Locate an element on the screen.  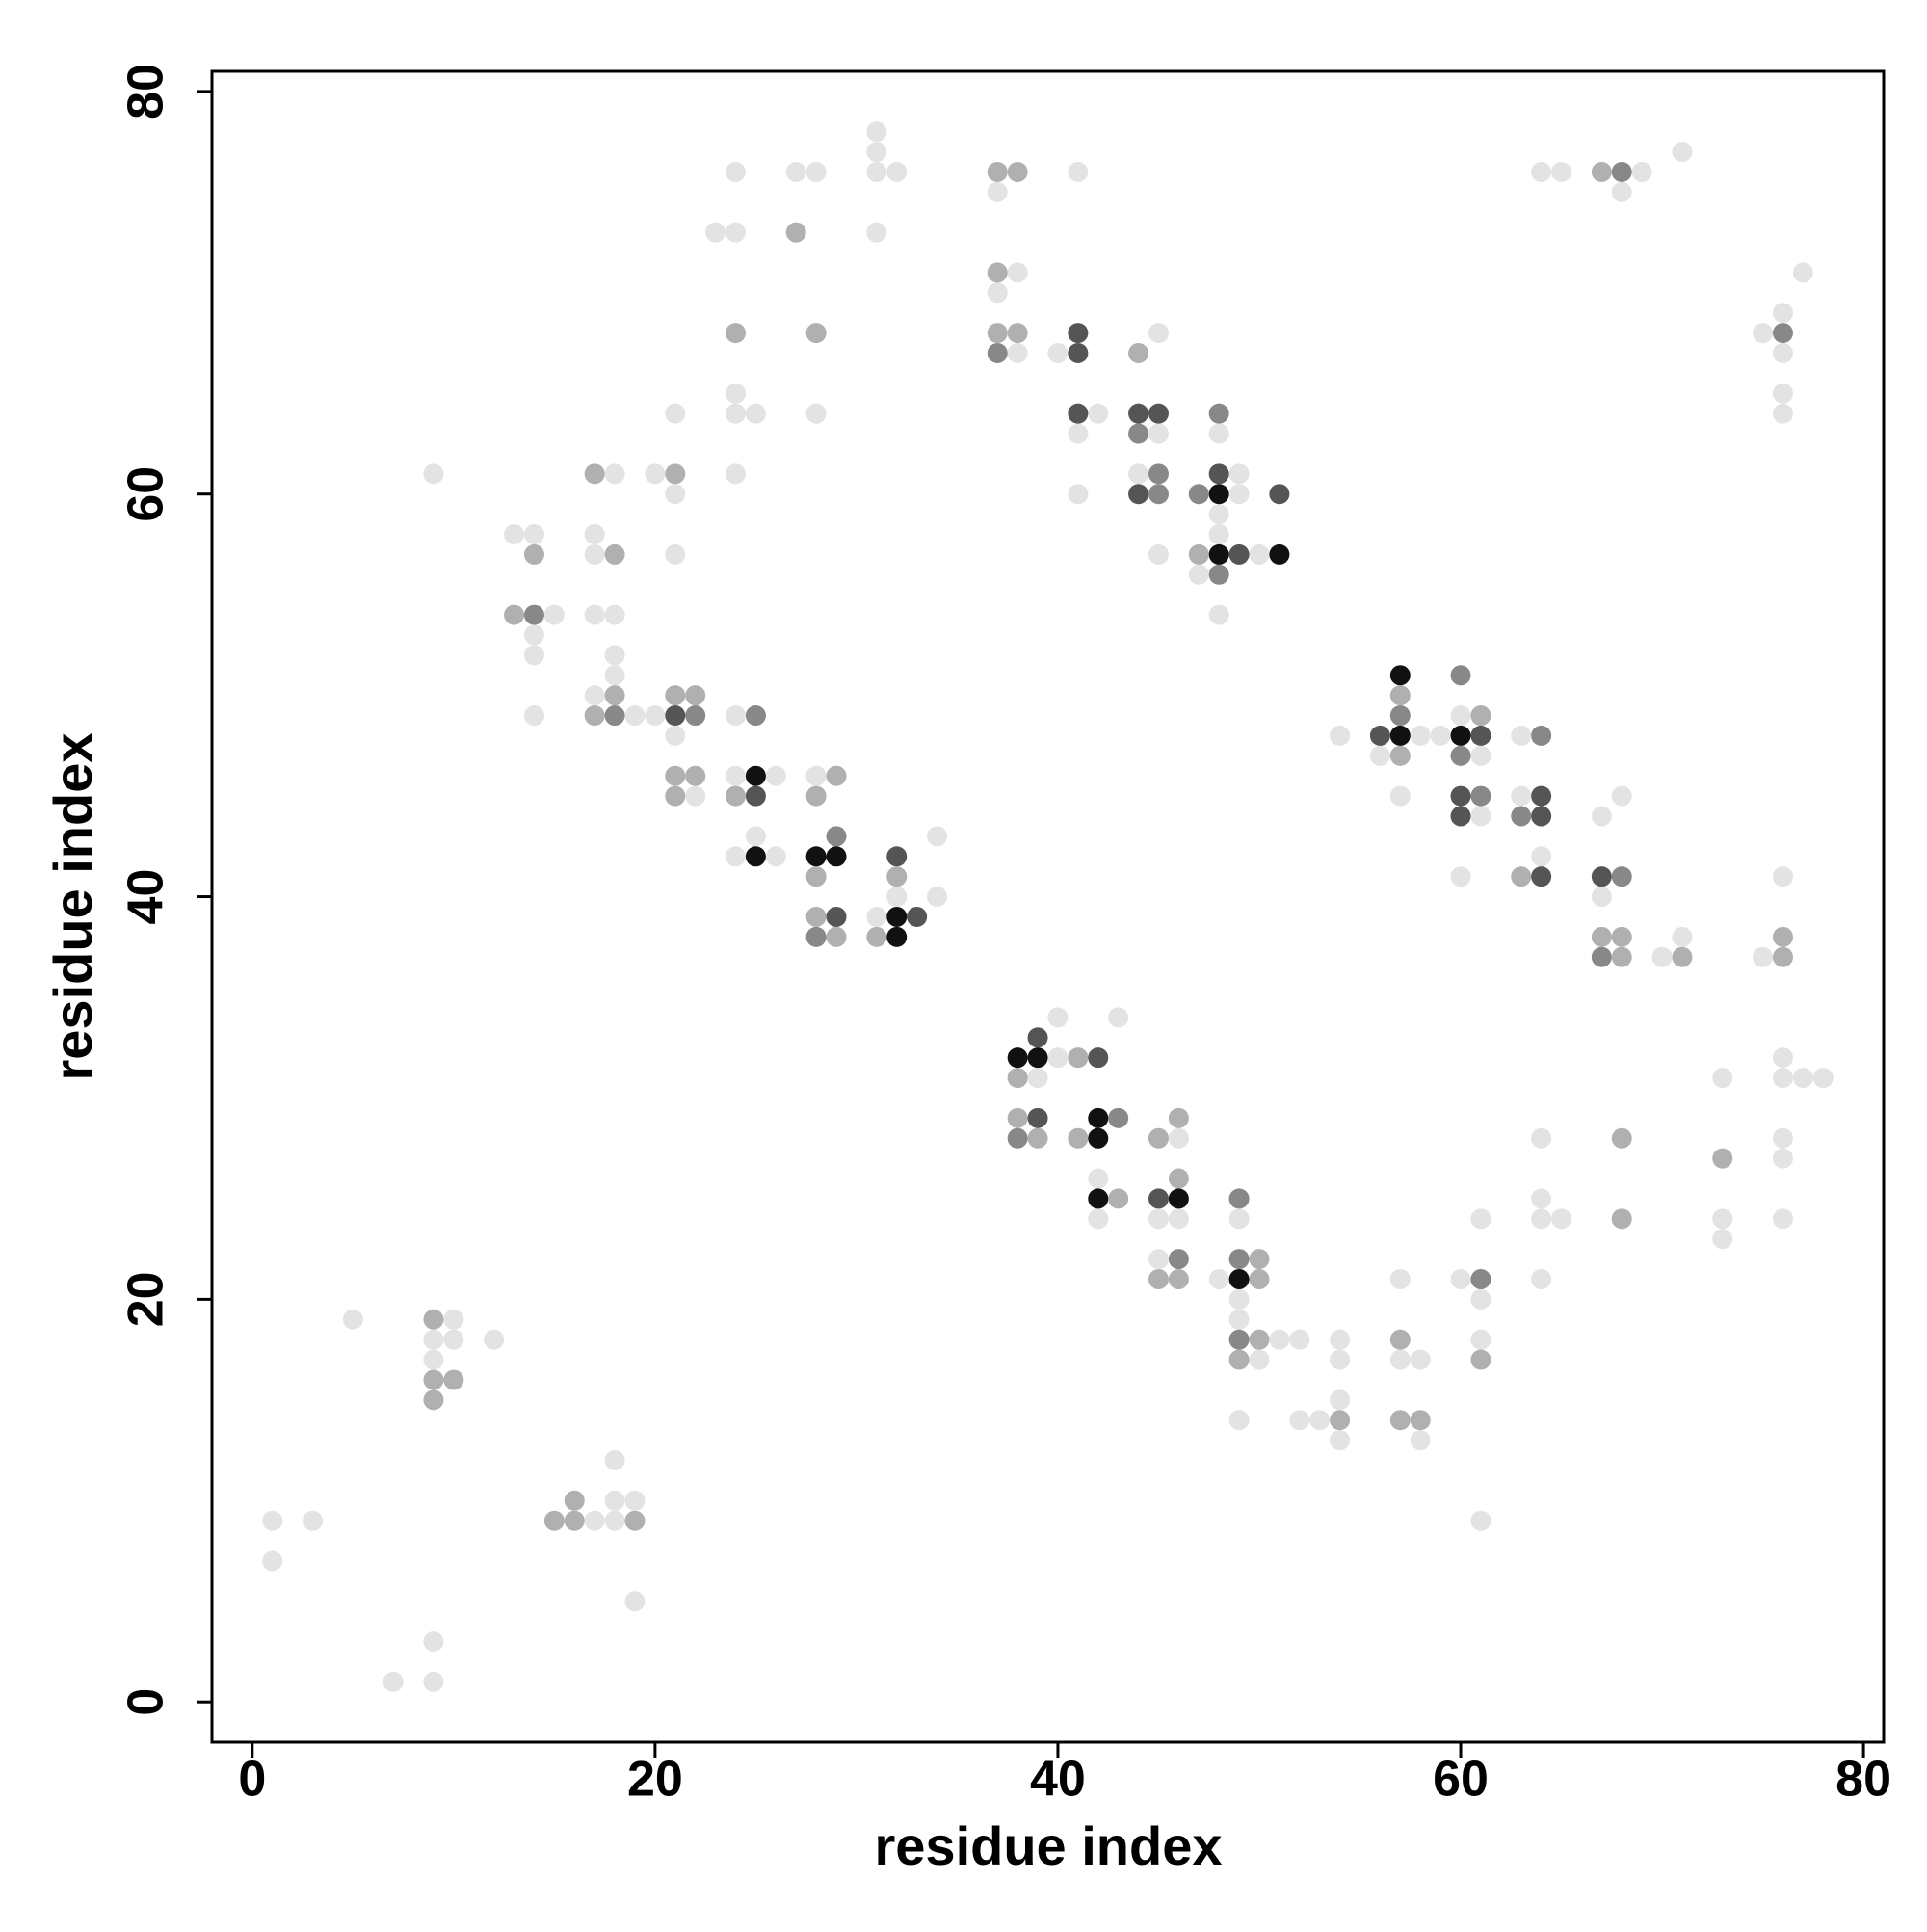
y-tick-label: 80 is located at coordinates (146, 91).